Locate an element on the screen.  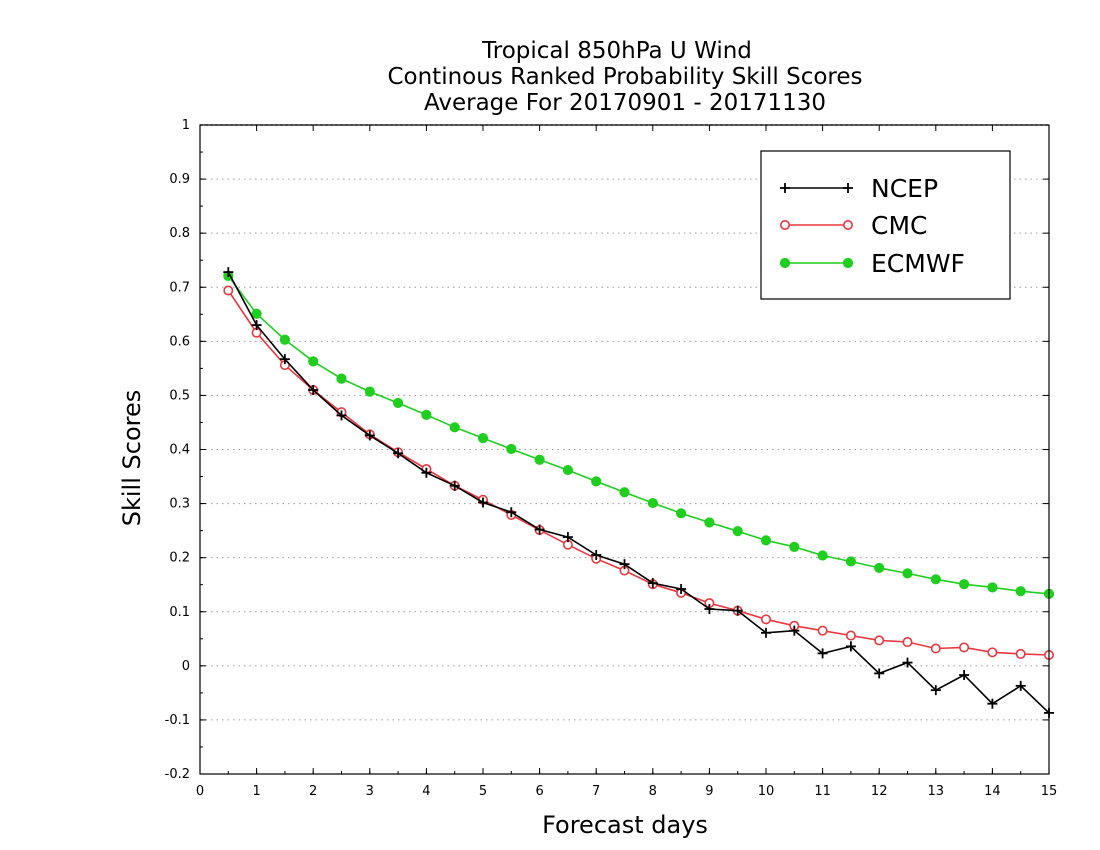
y-tick-label: 0.6 is located at coordinates (179, 341).